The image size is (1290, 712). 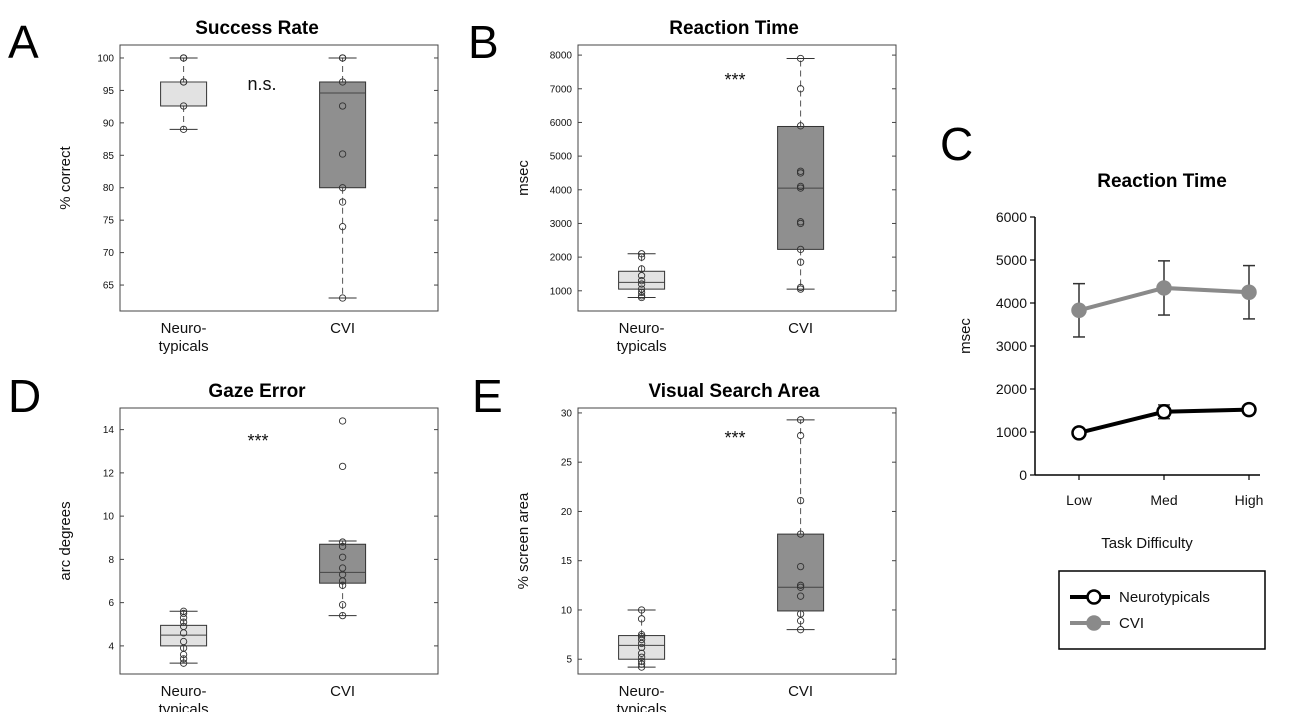 I want to click on panel-c-legend-frame, so click(x=1162, y=610).